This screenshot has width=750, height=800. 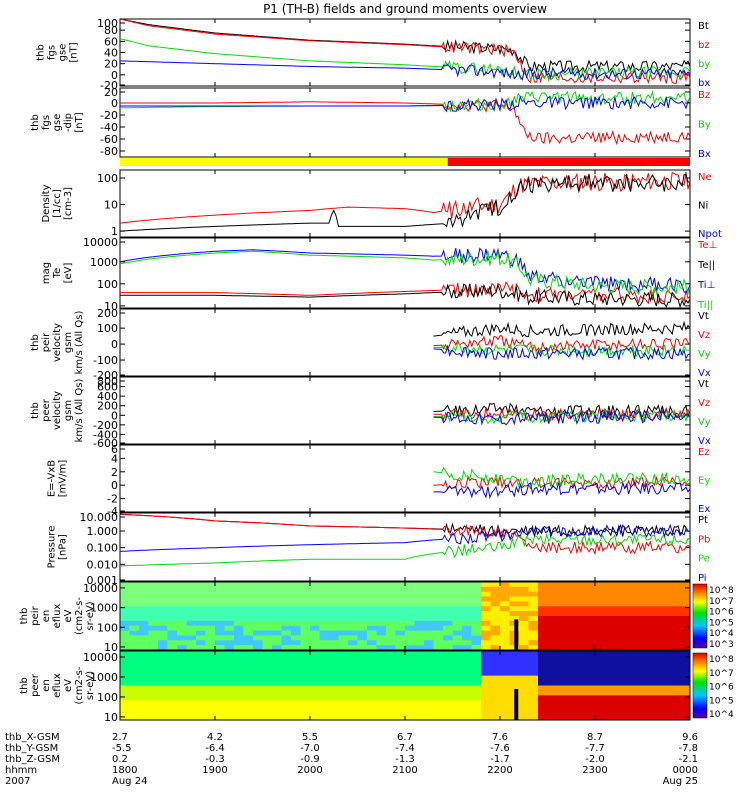 I want to click on y-axis-label: peer, so click(x=46, y=410).